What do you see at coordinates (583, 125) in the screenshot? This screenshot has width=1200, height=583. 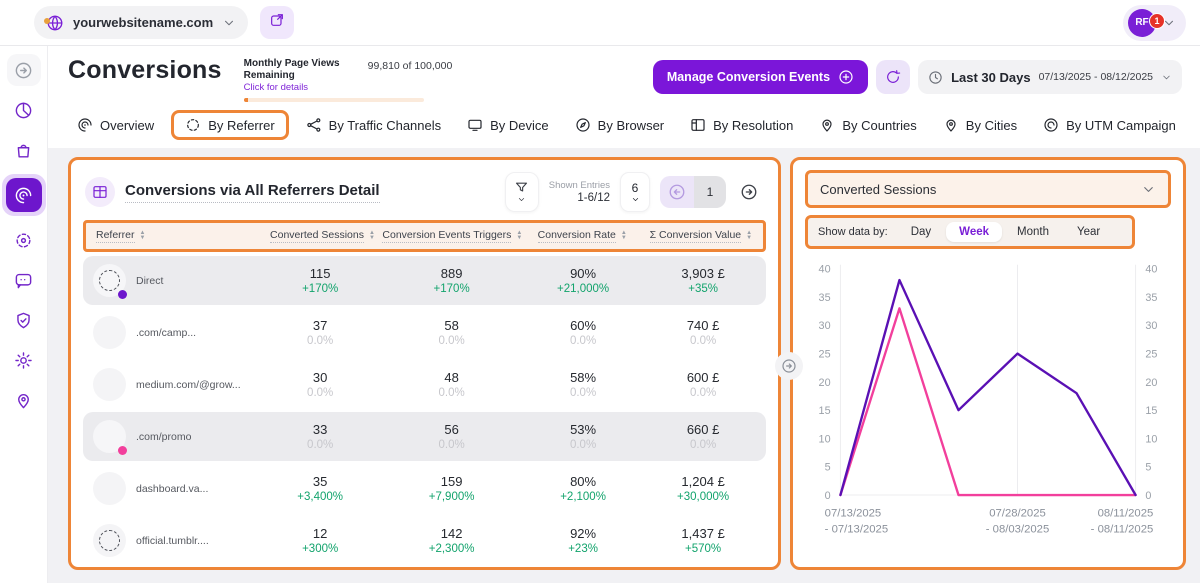 I see `compass-icon` at bounding box center [583, 125].